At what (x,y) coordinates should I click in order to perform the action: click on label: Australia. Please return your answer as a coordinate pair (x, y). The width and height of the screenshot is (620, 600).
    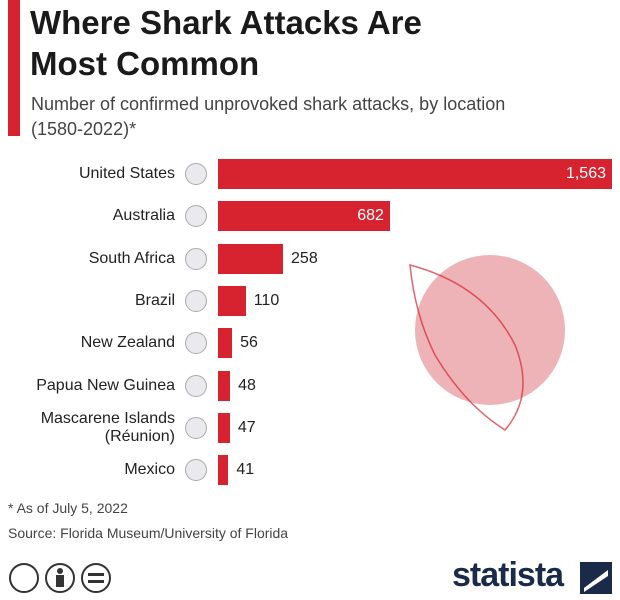
    Looking at the image, I should click on (143, 216).